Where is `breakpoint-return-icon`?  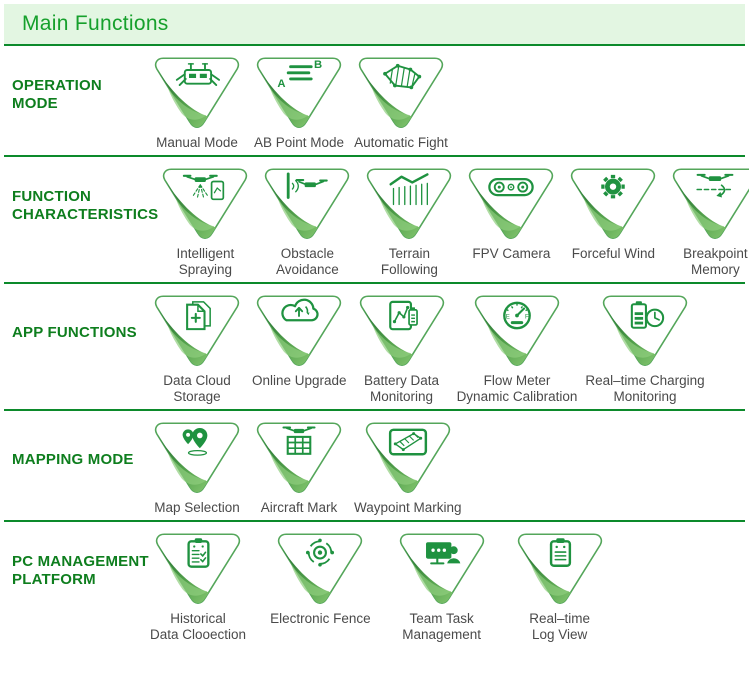
breakpoint-return-icon is located at coordinates (708, 204).